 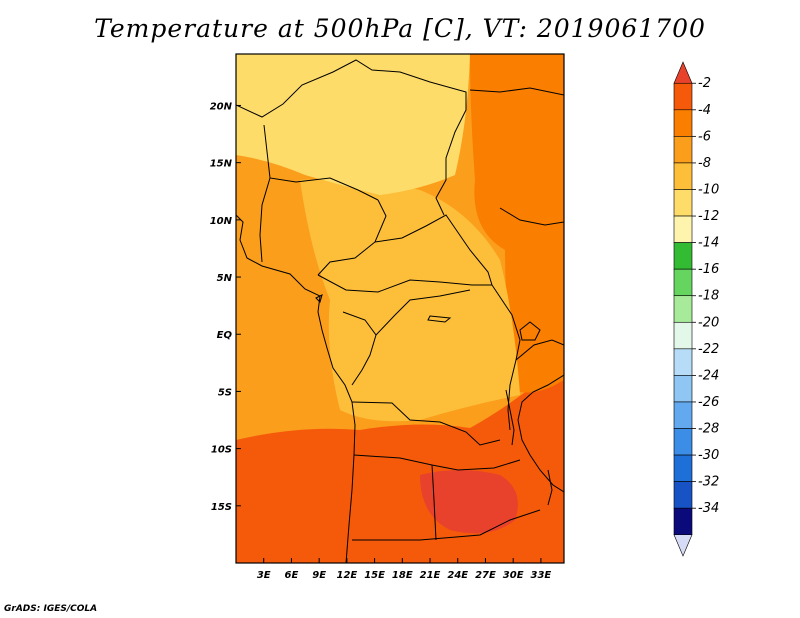 What do you see at coordinates (704, 110) in the screenshot?
I see `colorbar-label: -4` at bounding box center [704, 110].